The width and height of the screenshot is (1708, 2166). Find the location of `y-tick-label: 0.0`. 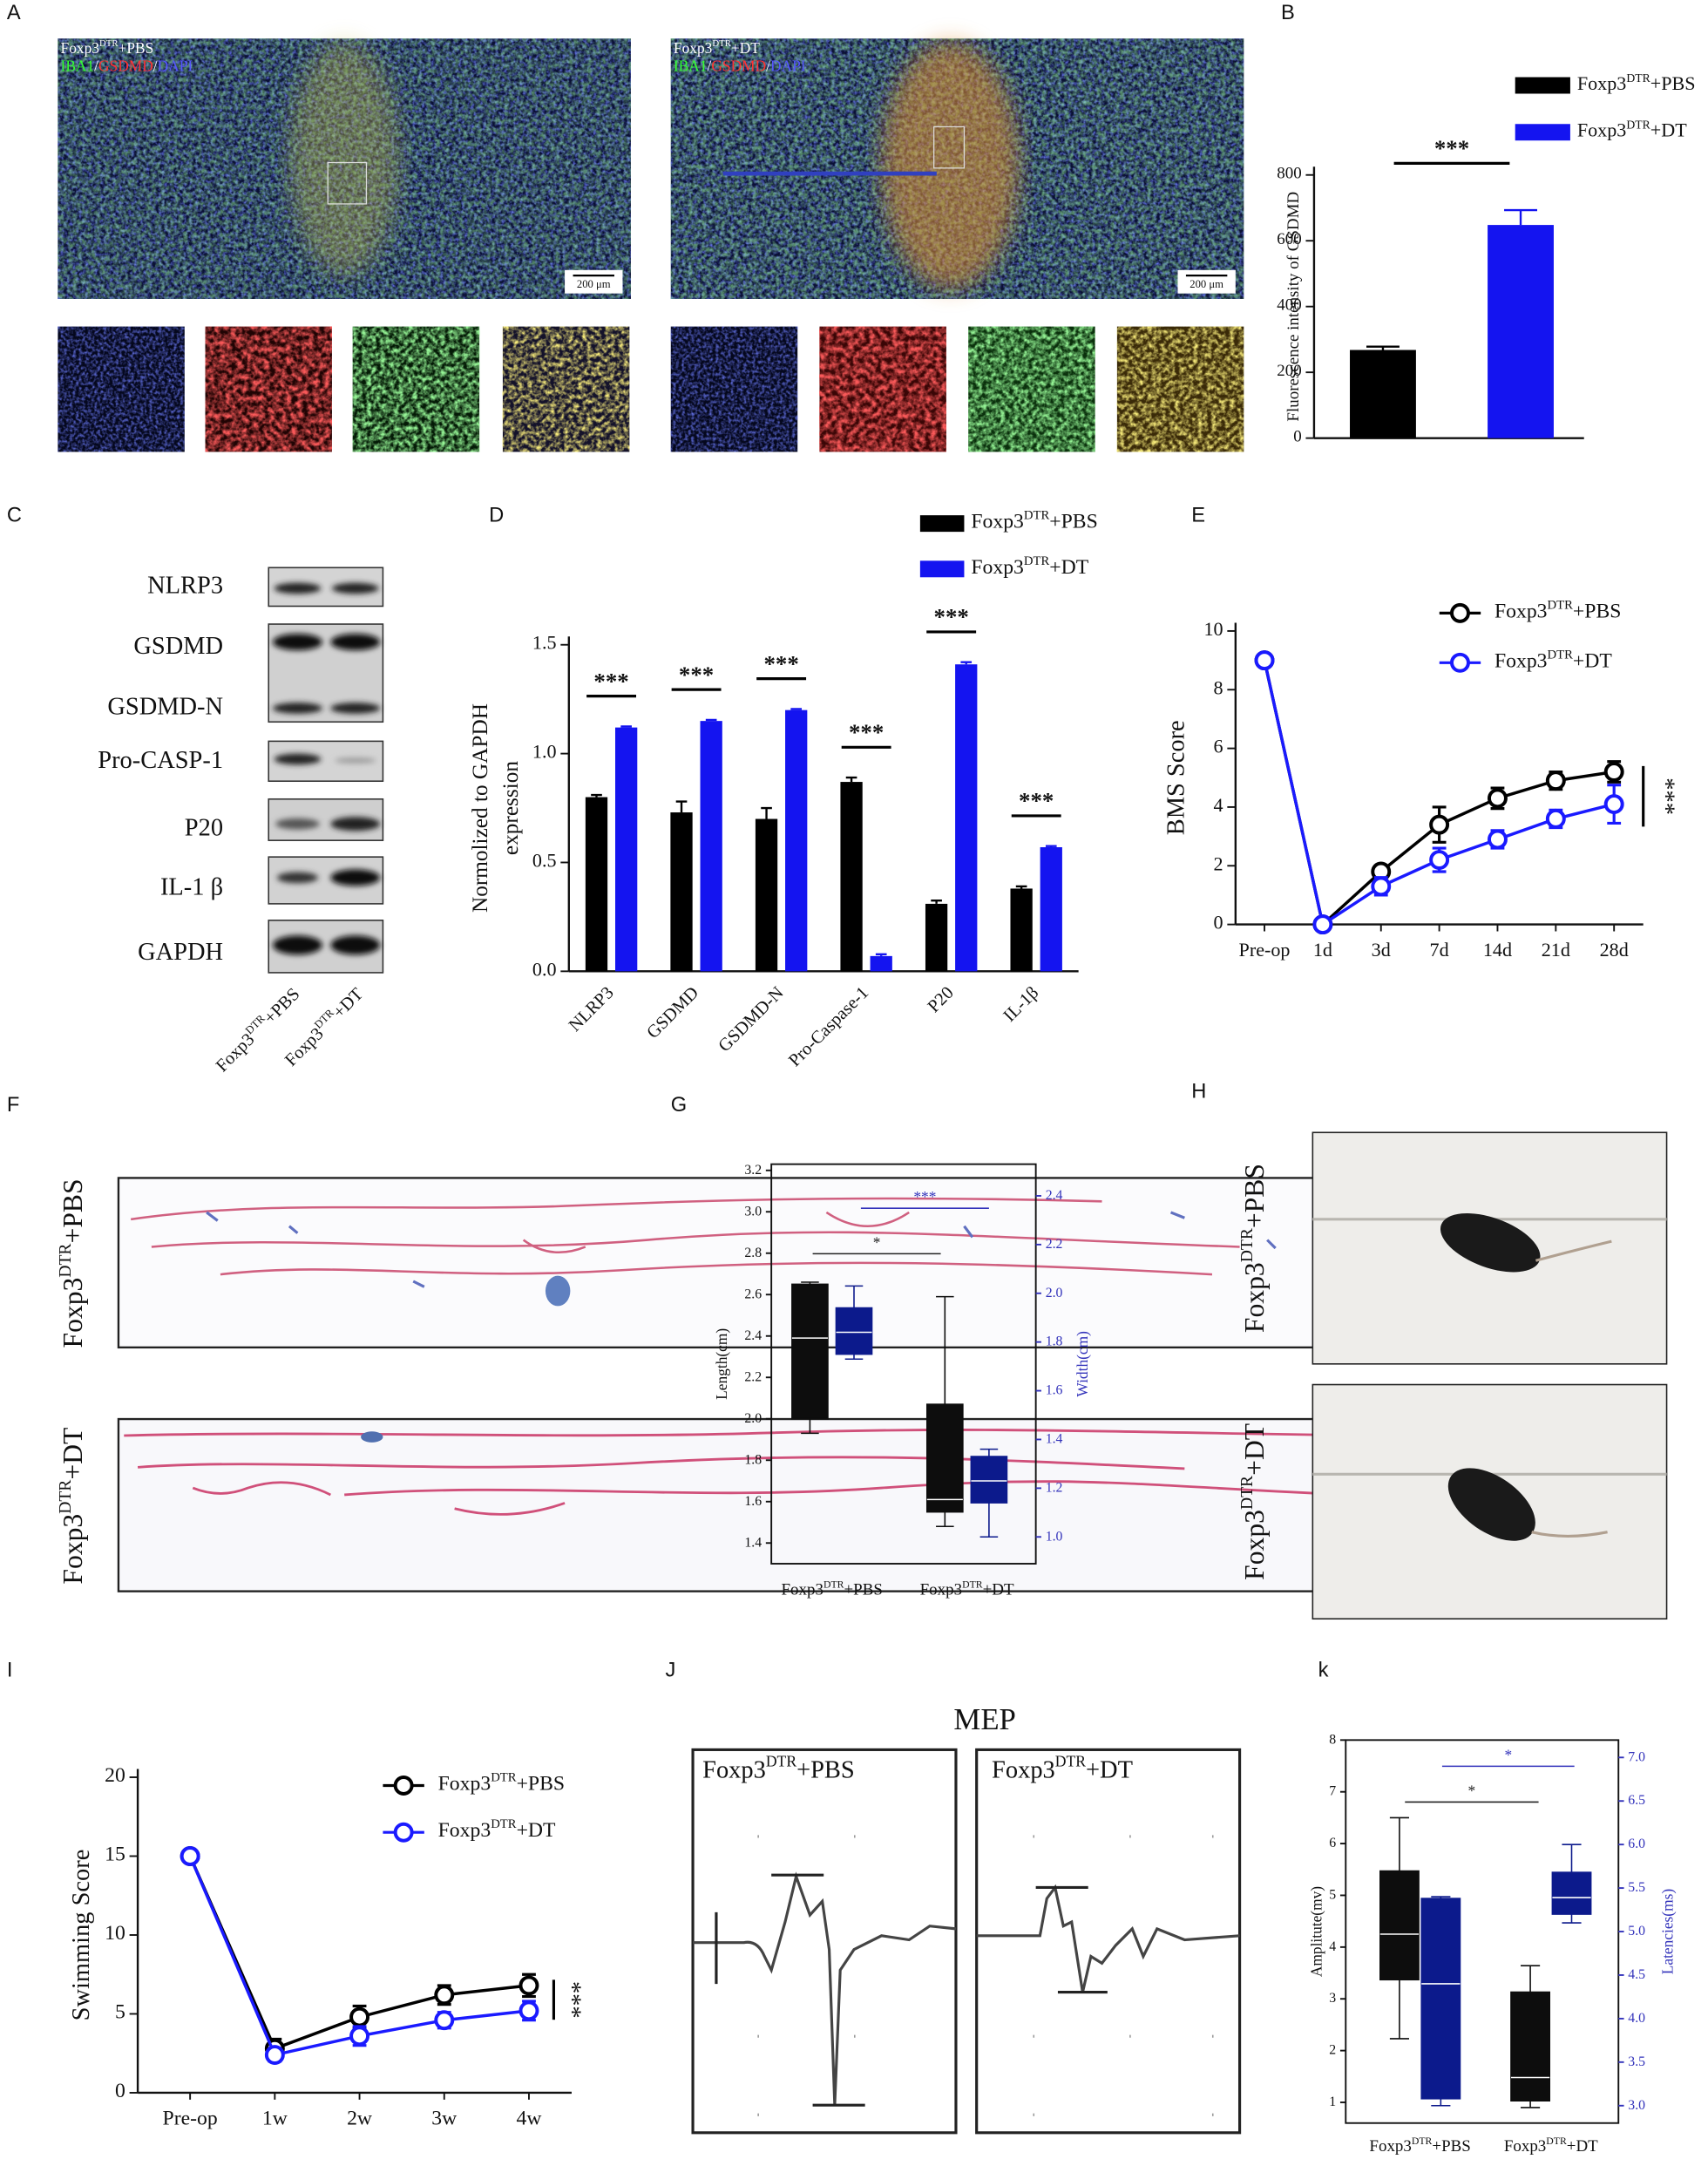

y-tick-label: 0.0 is located at coordinates (544, 969).